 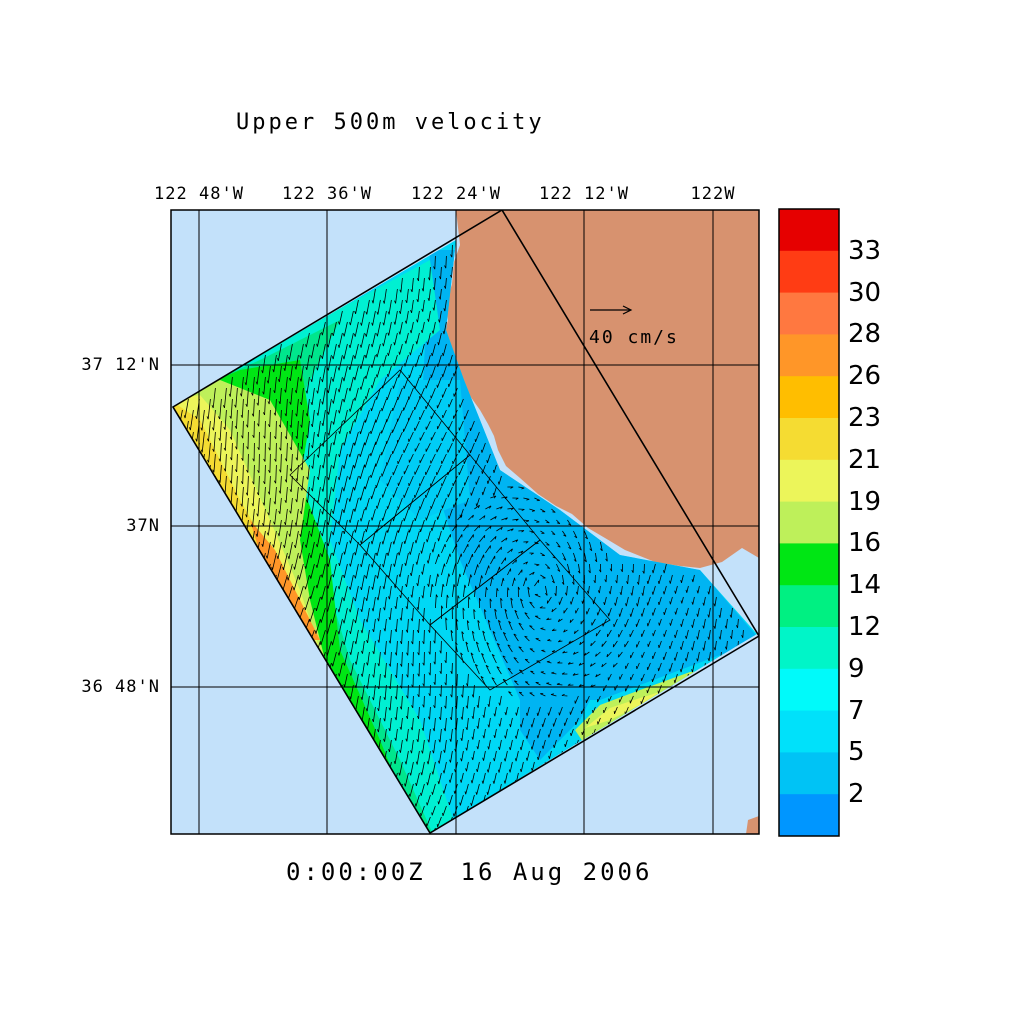 What do you see at coordinates (634, 337) in the screenshot?
I see `reference-vector-label: 40 cm/s` at bounding box center [634, 337].